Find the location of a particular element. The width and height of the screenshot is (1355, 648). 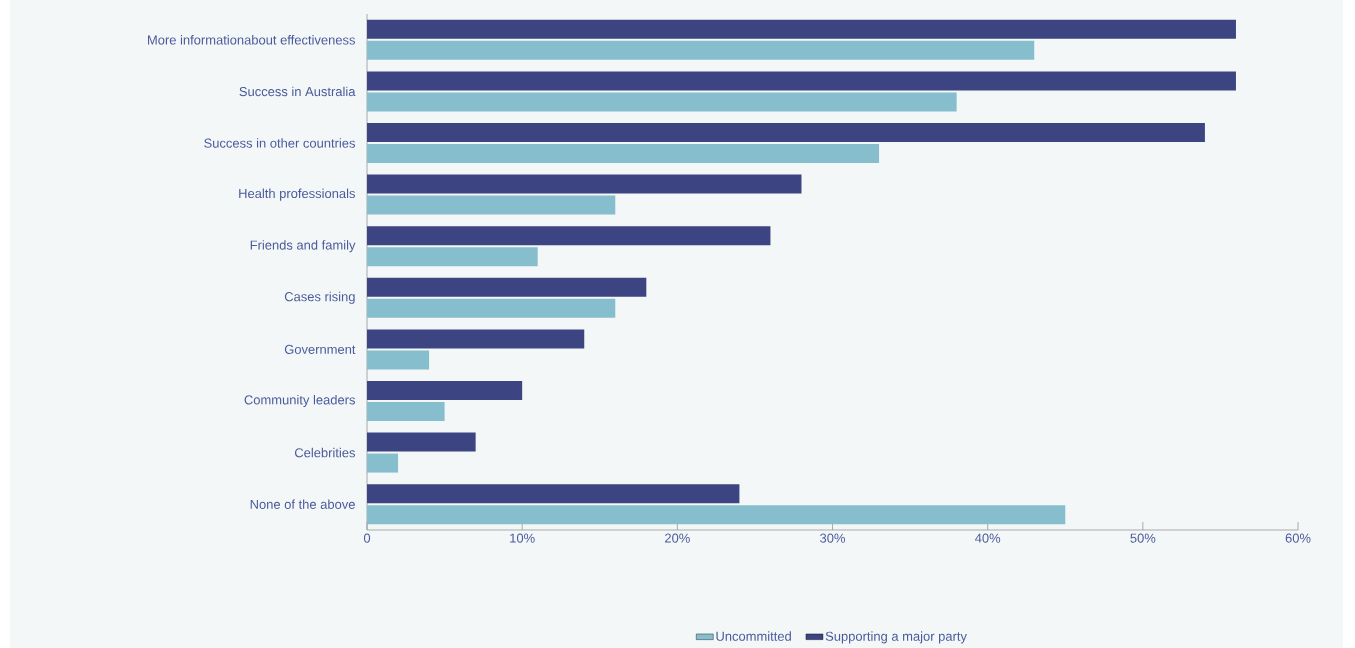

y-tick-label: Cases rising is located at coordinates (319, 297).